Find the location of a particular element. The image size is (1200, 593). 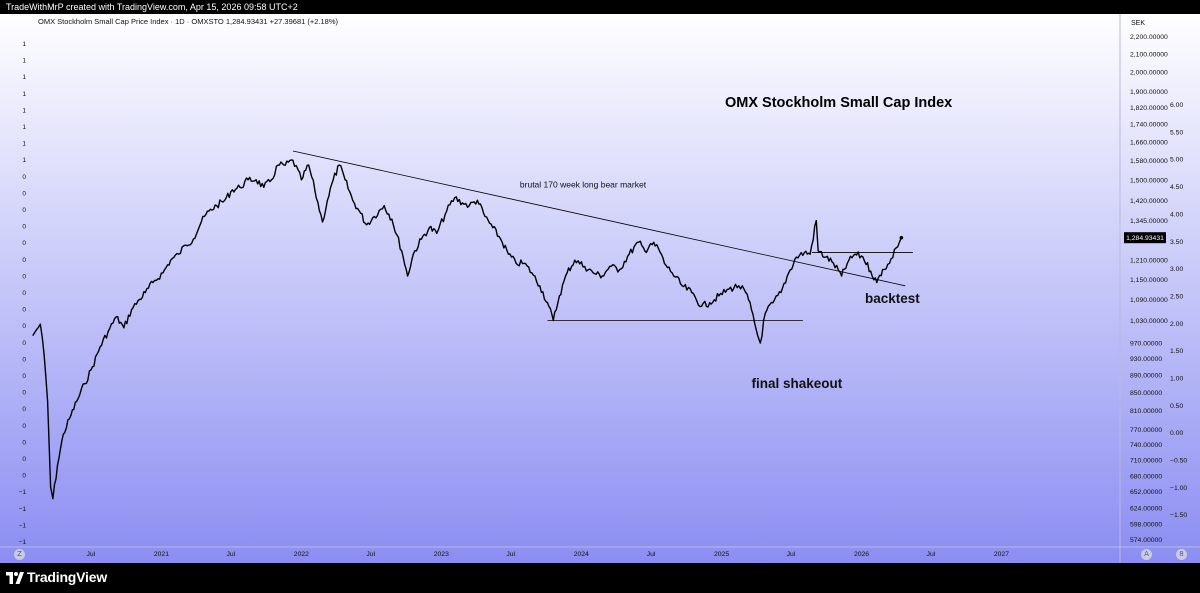

left-axis: 1 1 1 1 1 1 1 1 0 0 0 0 0 0 0 0 0 0 0 0 0 0 0 0 0 0 0 −1 −1 −1 −1 is located at coordinates (23, 293).